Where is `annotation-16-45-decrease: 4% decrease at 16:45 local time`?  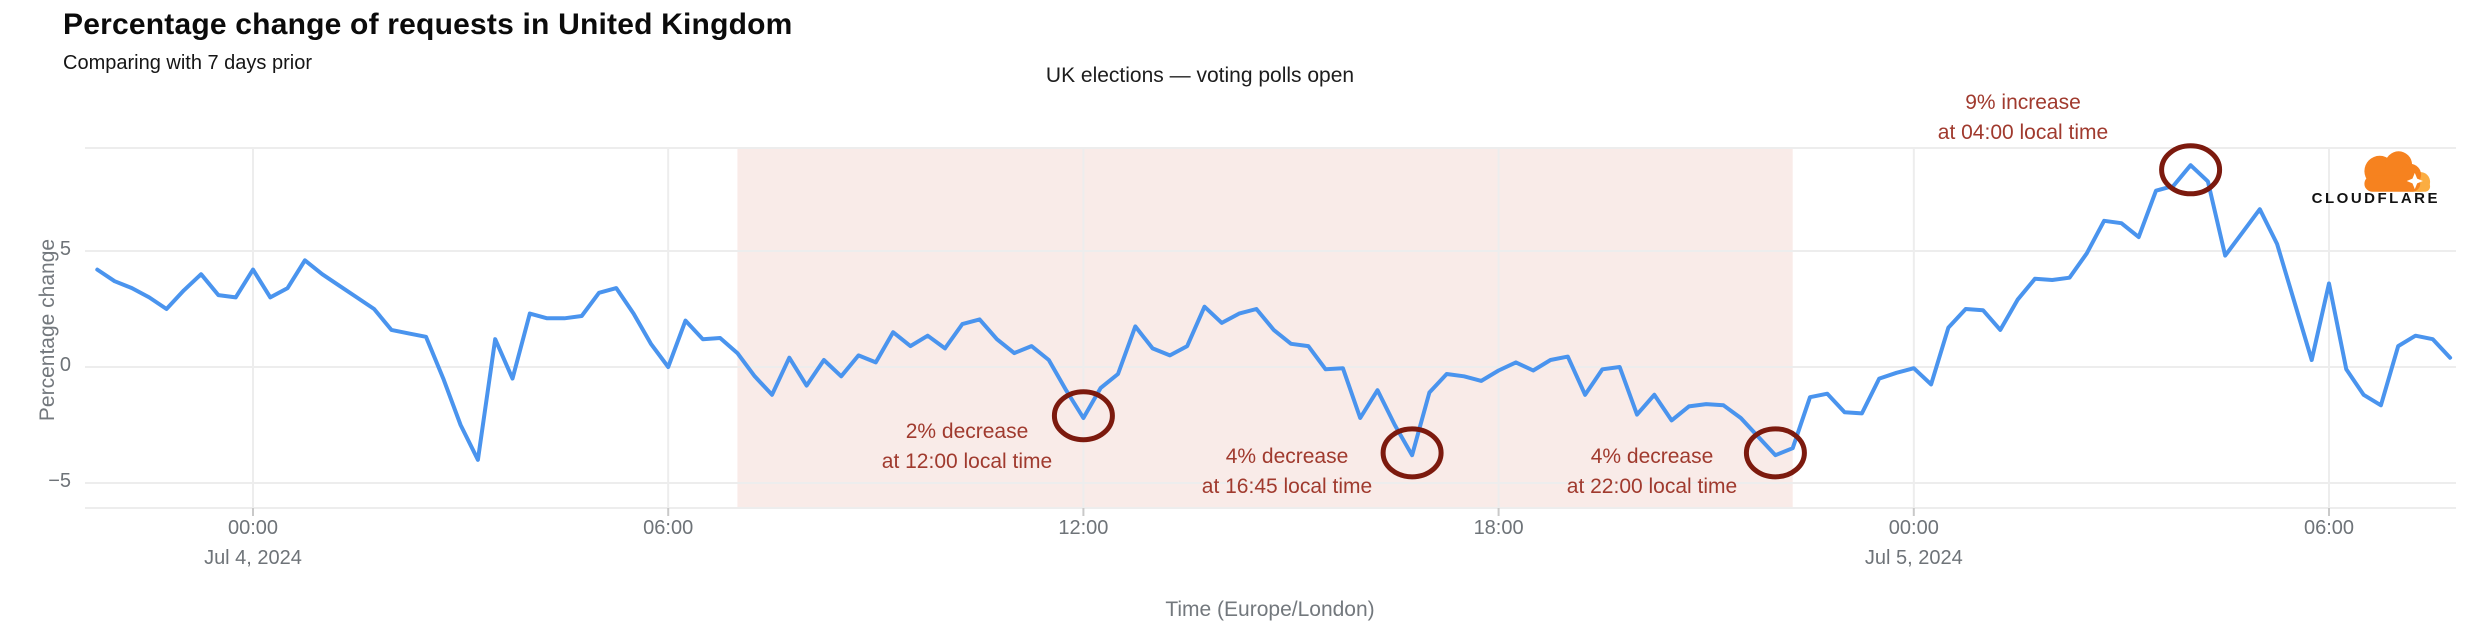
annotation-16-45-decrease: 4% decrease at 16:45 local time is located at coordinates (1287, 472).